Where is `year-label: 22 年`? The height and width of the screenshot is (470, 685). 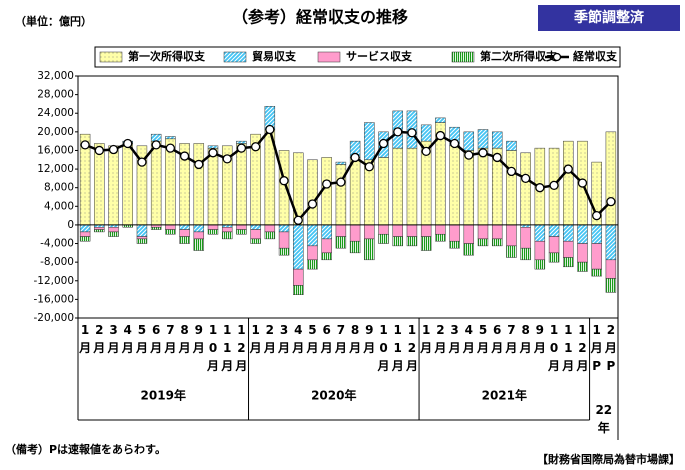
year-label: 22 年 is located at coordinates (603, 419).